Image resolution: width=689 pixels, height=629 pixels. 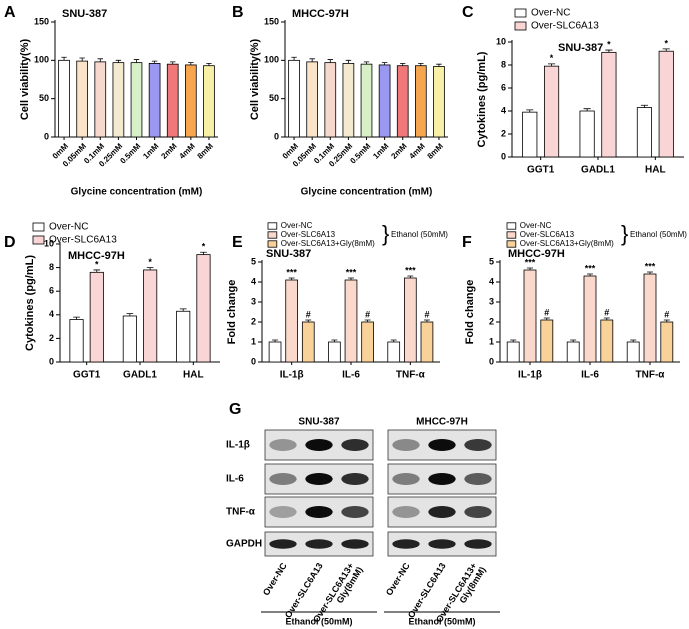 I want to click on group-title: SNU-387, so click(x=319, y=422).